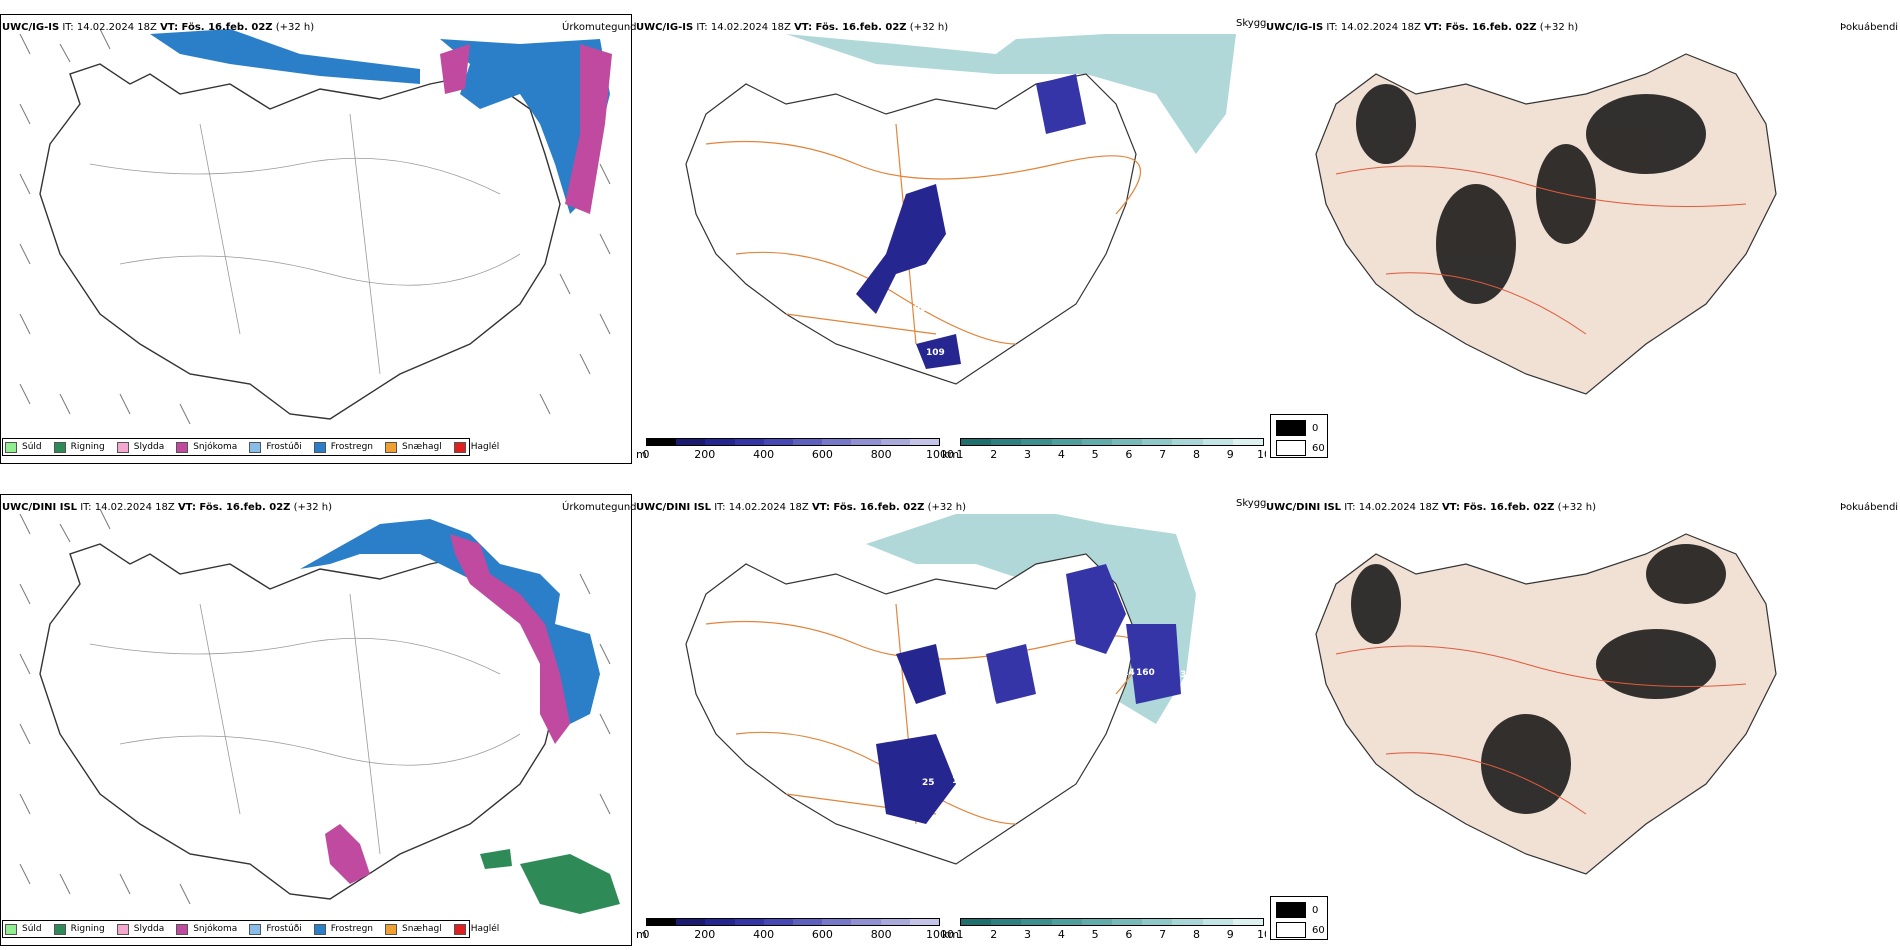  I want to click on fog-patches, so click(1538, 679).